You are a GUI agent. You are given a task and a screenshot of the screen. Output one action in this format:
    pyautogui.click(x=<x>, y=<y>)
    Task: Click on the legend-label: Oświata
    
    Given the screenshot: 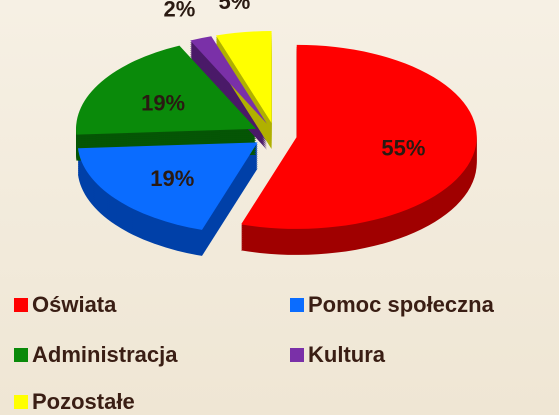 What is the action you would take?
    pyautogui.click(x=74, y=304)
    